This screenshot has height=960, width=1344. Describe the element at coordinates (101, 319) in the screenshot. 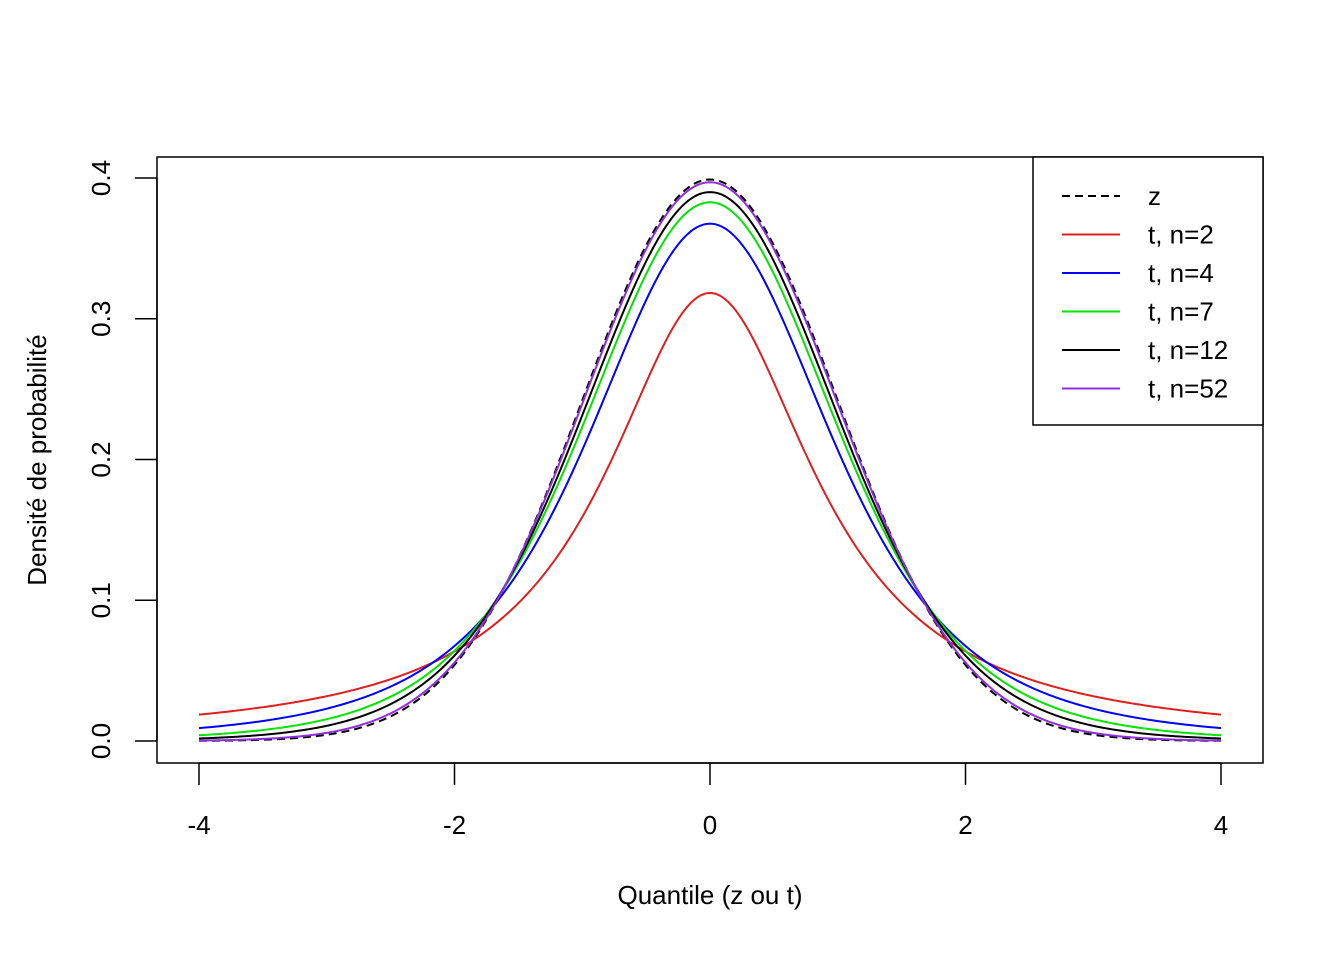

I see `y-tick-label: 0.3` at that location.